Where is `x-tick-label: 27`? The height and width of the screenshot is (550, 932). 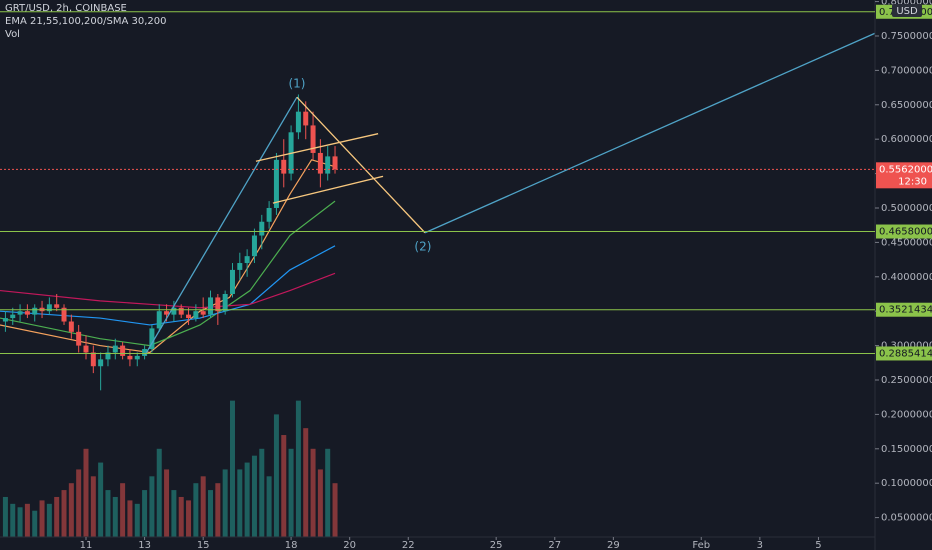
x-tick-label: 27 is located at coordinates (554, 545).